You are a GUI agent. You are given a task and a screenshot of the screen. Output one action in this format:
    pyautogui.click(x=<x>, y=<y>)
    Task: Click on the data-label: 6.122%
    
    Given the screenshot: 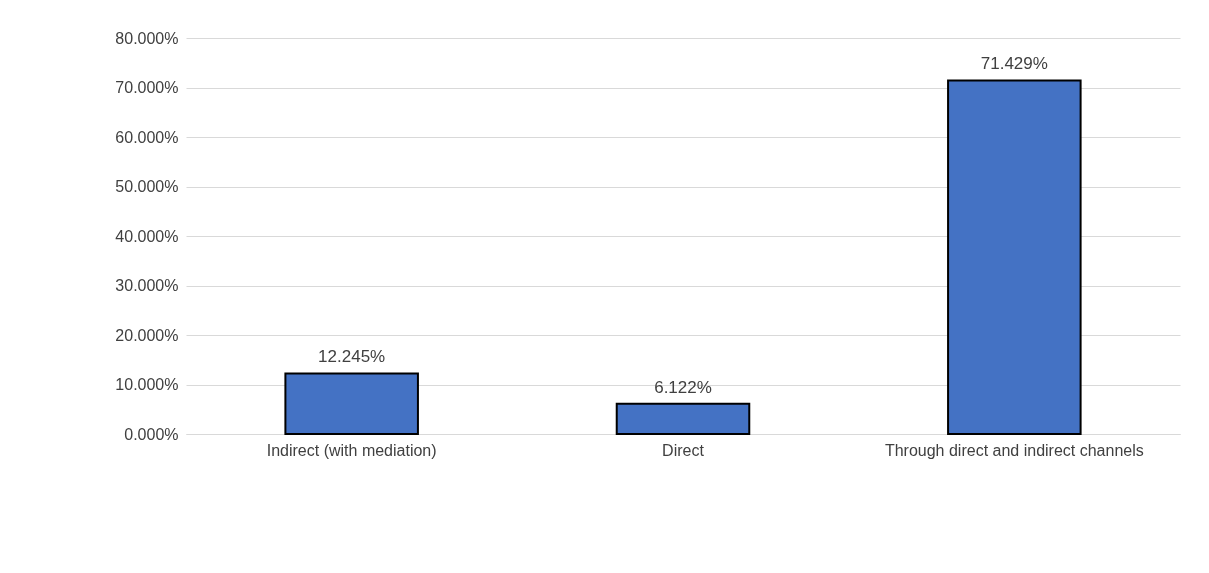 What is the action you would take?
    pyautogui.click(x=683, y=387)
    